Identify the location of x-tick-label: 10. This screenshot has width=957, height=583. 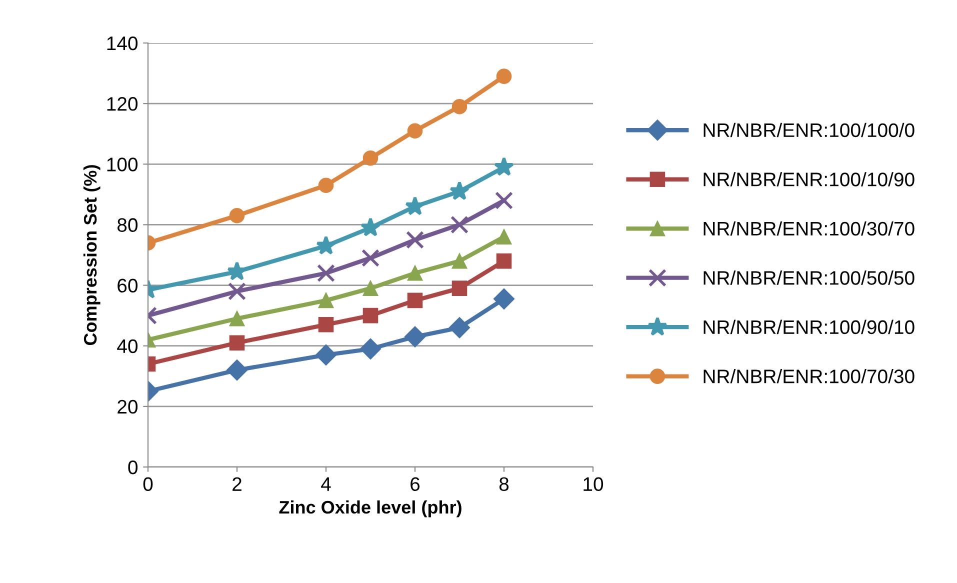
(594, 484).